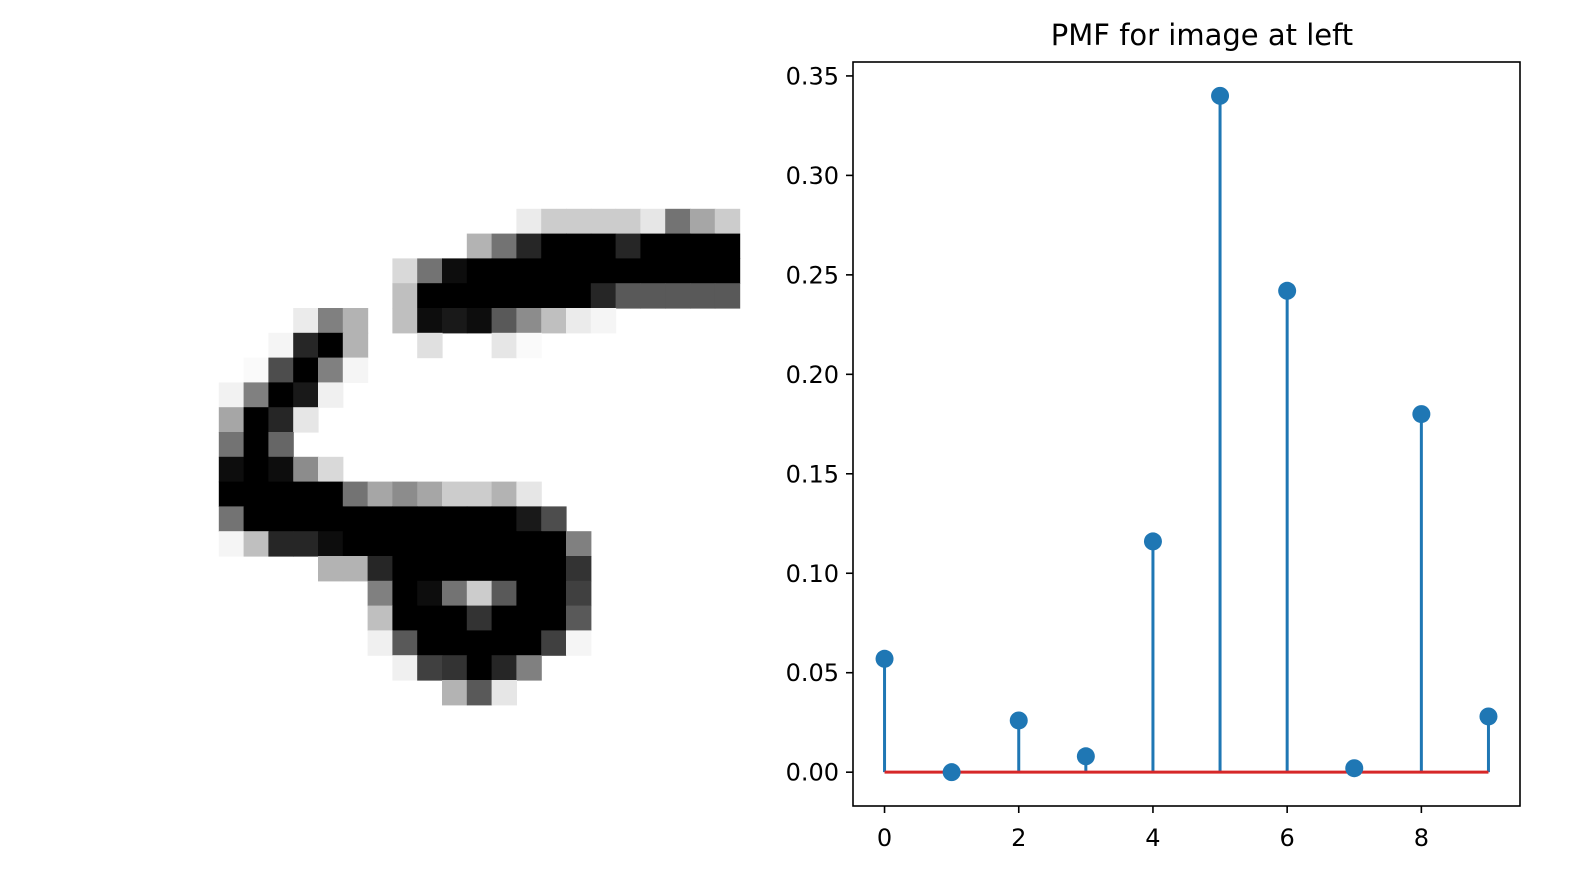  Describe the element at coordinates (812, 474) in the screenshot. I see `y-tick-label: 0.15` at that location.